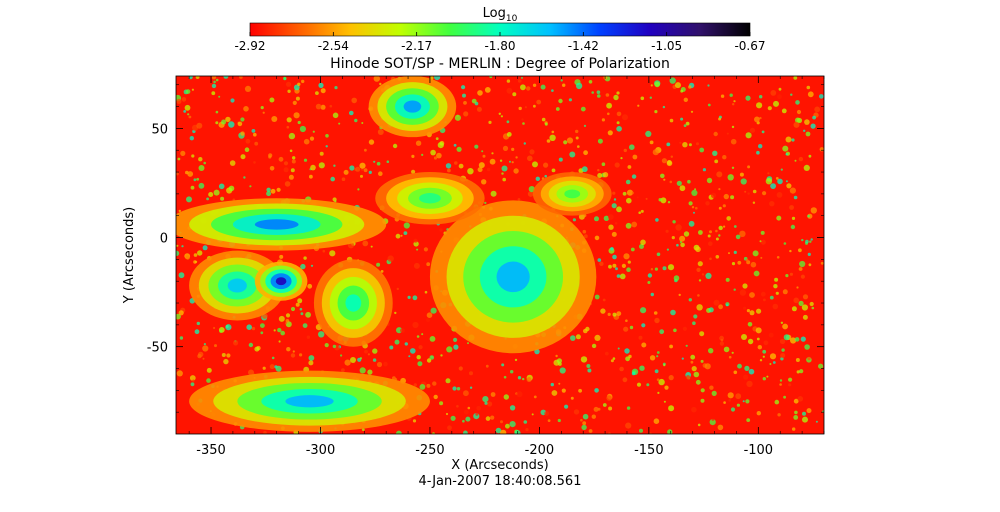 The height and width of the screenshot is (512, 1000). I want to click on x-axis-label: X (Arcseconds), so click(499, 465).